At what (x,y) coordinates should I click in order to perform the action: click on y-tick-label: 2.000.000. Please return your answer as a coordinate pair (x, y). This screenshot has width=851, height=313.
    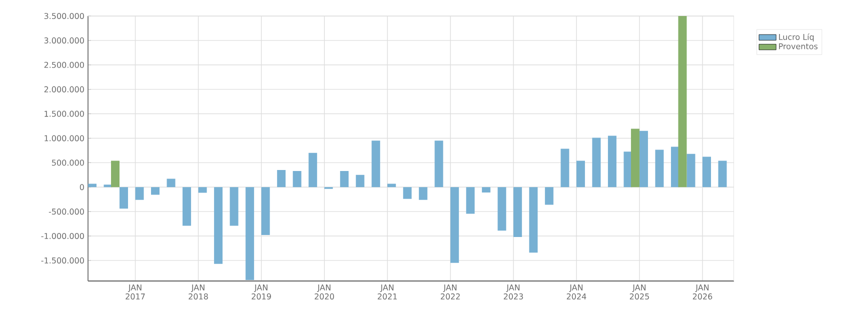
    Looking at the image, I should click on (64, 89).